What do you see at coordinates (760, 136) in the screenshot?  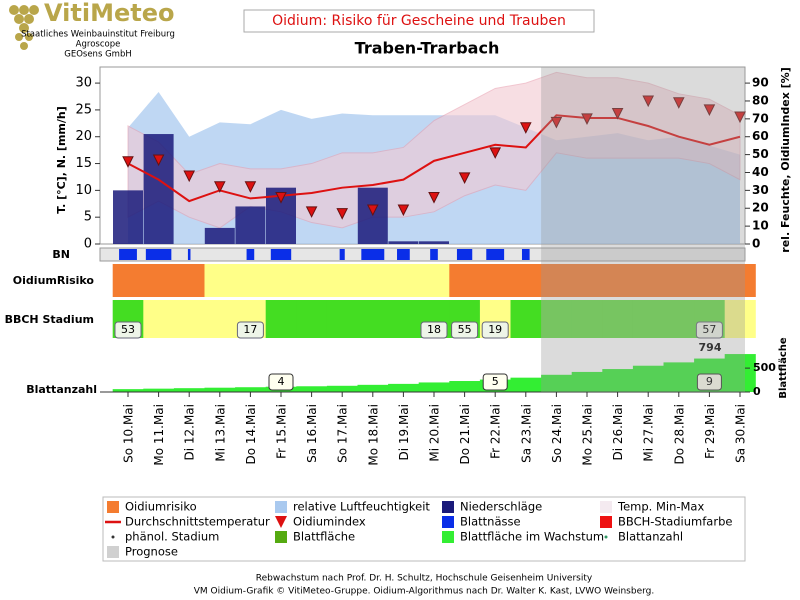 I see `y2-tick-label: 60` at bounding box center [760, 136].